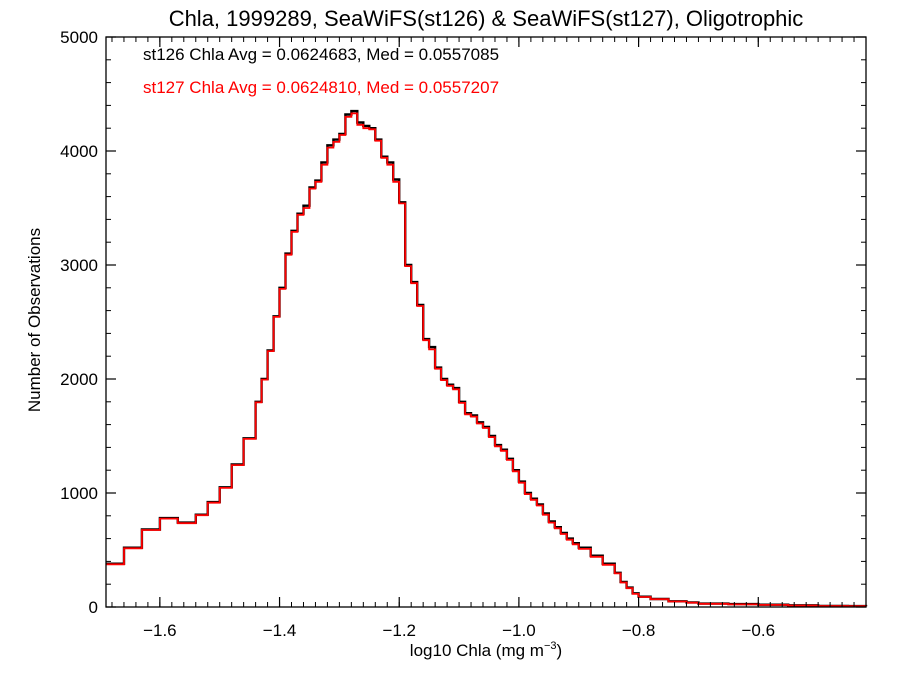 The width and height of the screenshot is (900, 675). I want to click on y-axis-label: Number of Observations, so click(34, 320).